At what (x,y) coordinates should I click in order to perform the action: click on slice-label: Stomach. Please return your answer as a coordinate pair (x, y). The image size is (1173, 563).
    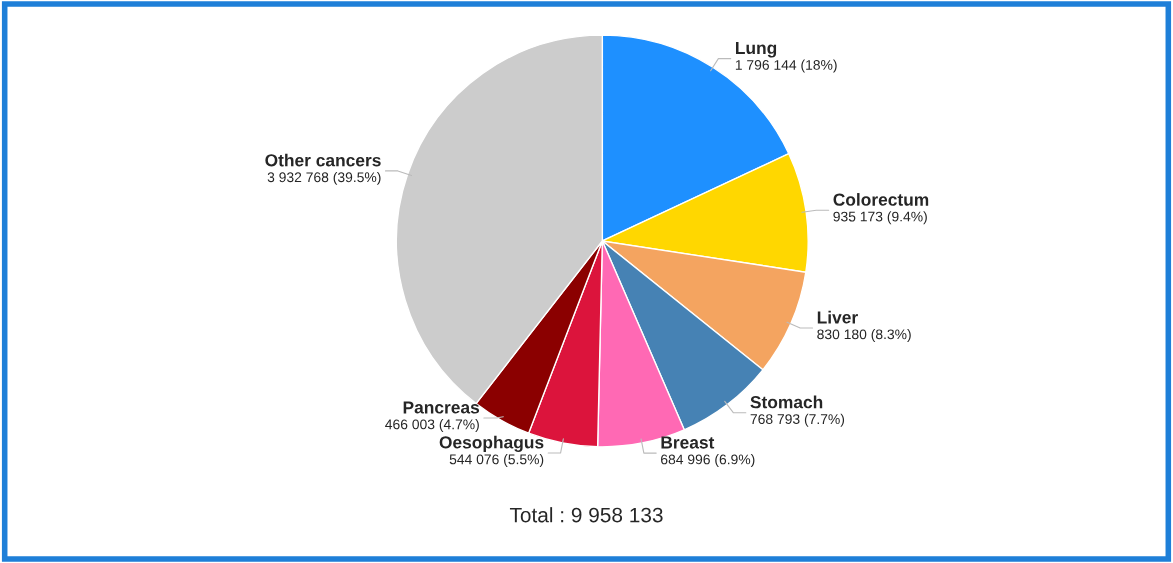
    Looking at the image, I should click on (786, 402).